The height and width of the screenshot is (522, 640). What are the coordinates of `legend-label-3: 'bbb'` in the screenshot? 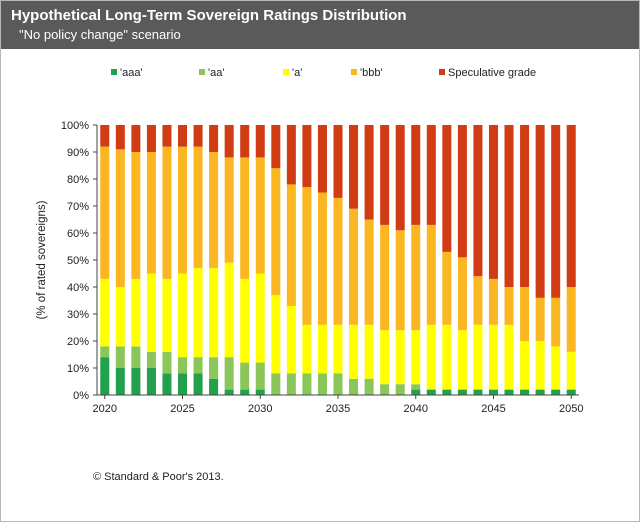 It's located at (371, 73).